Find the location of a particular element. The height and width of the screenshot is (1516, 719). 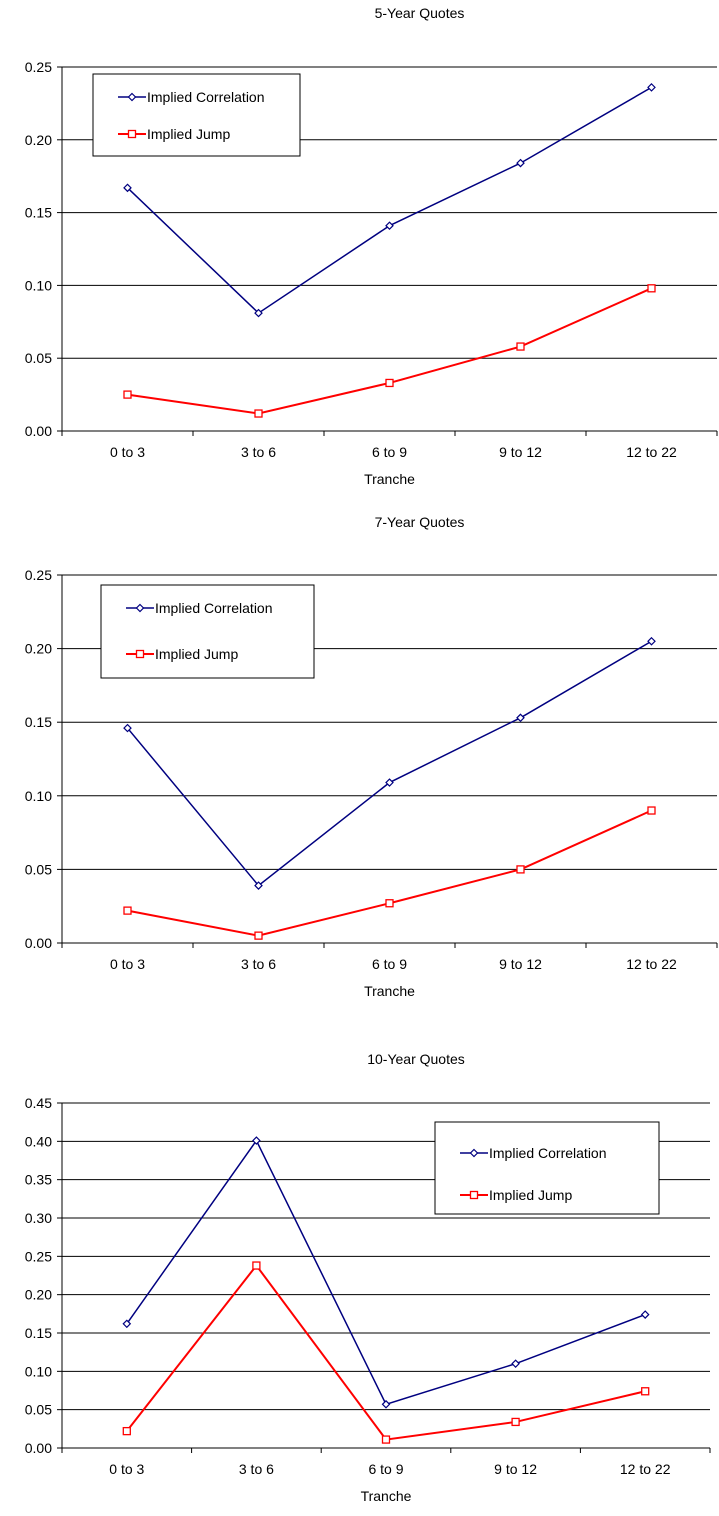

chart-title: 5-Year Quotes is located at coordinates (420, 13).